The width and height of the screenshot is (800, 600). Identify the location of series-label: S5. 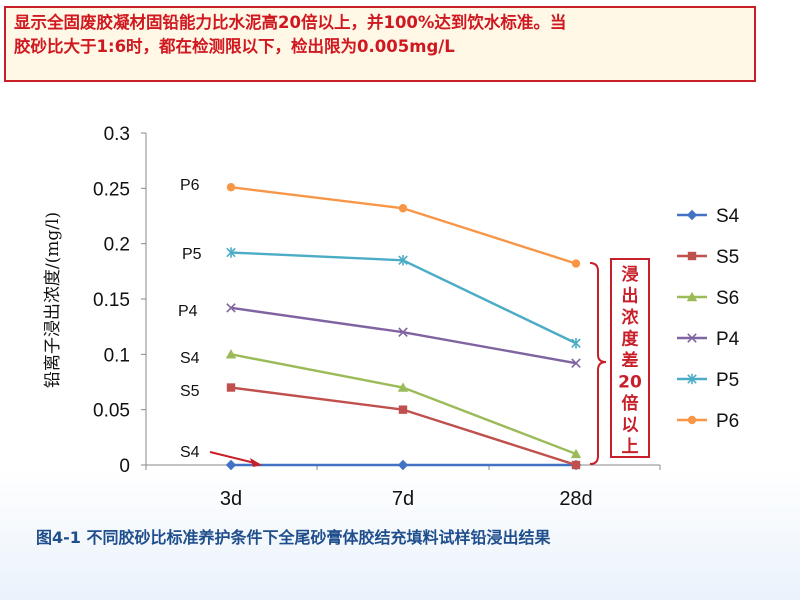
(190, 391).